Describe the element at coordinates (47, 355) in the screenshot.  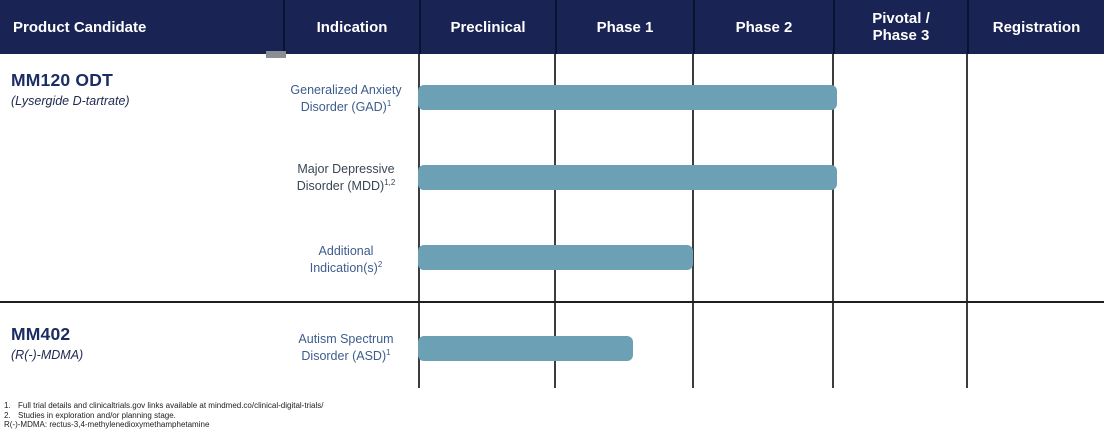
I see `product-subname: (R(-)-MDMA)` at that location.